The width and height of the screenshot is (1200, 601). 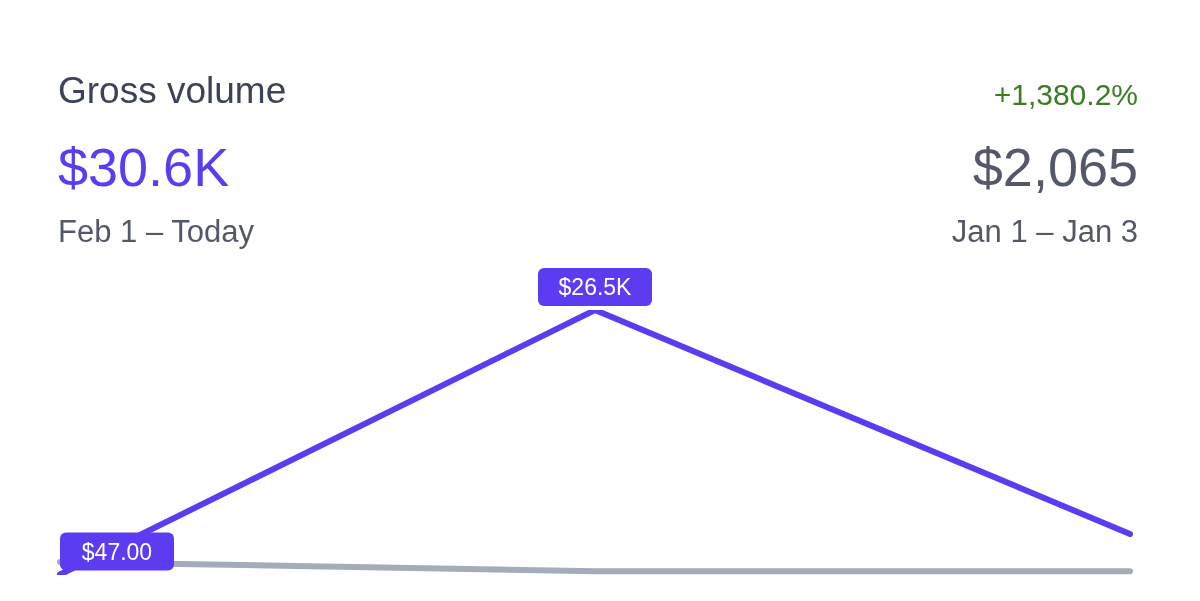 I want to click on data-label: $47.00, so click(x=117, y=551).